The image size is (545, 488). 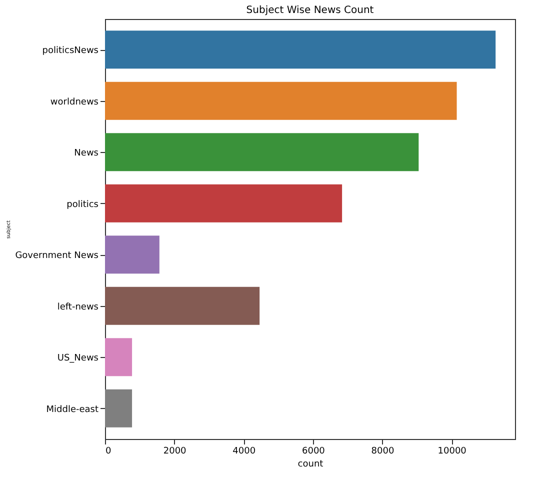 I want to click on x-tick-label: 2000, so click(x=175, y=451).